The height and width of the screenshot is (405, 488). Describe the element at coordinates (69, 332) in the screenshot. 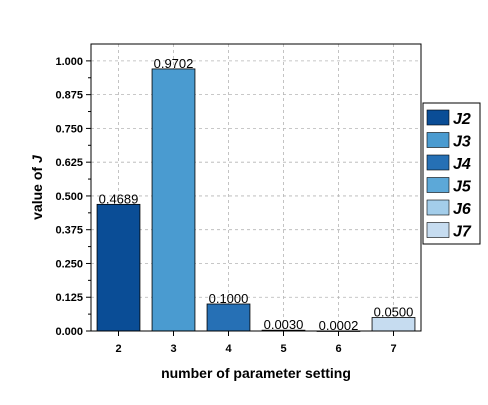

I see `y-tick-label: 0.000` at that location.